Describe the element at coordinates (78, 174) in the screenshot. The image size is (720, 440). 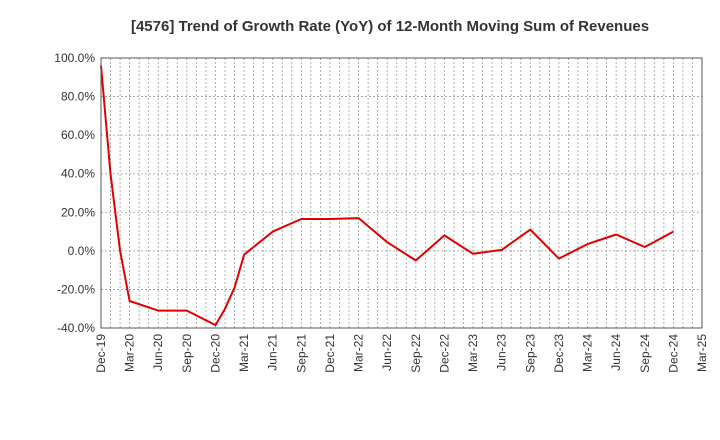
I see `y-tick-label: 40.0%` at that location.